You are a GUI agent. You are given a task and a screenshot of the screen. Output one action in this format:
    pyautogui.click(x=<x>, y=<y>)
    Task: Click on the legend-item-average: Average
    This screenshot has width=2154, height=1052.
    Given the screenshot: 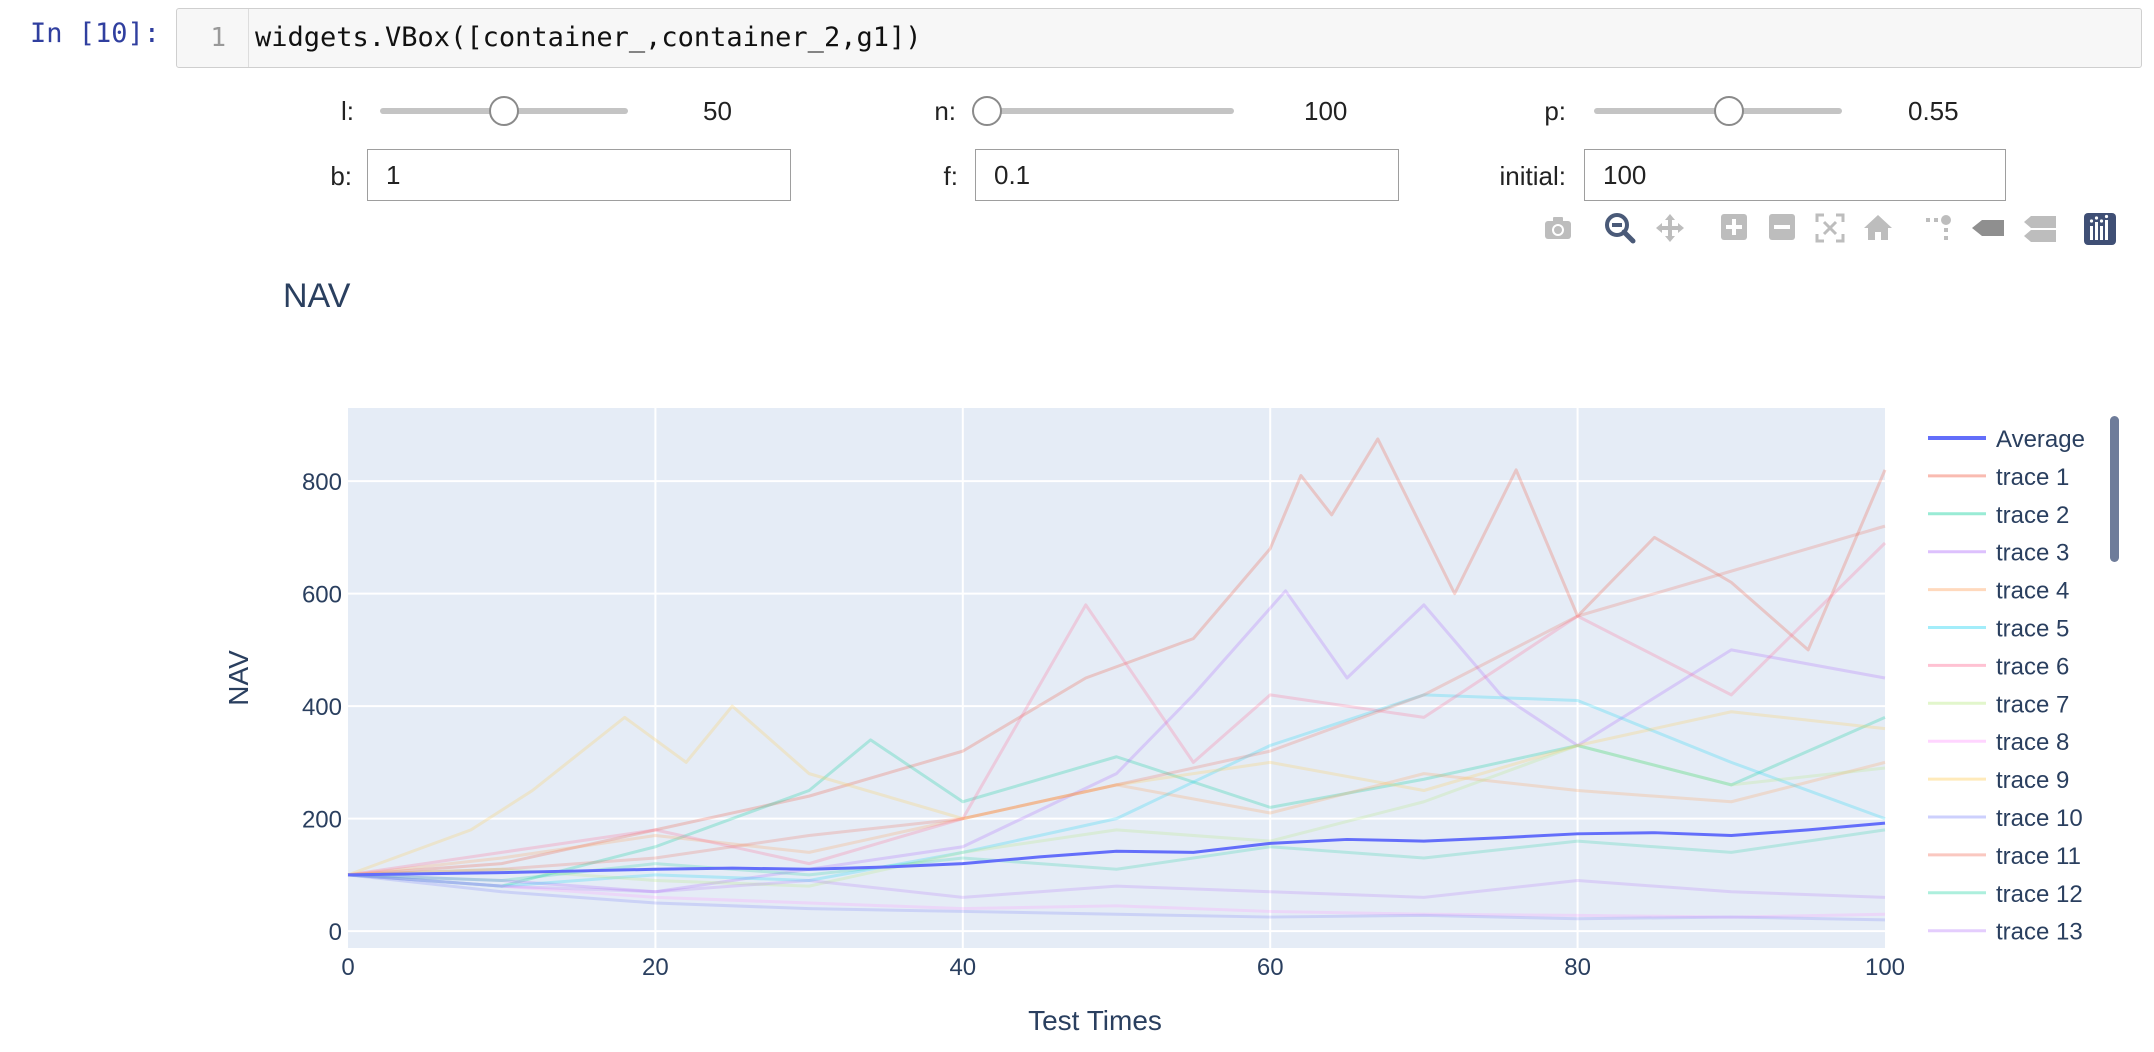 What is the action you would take?
    pyautogui.click(x=2006, y=439)
    